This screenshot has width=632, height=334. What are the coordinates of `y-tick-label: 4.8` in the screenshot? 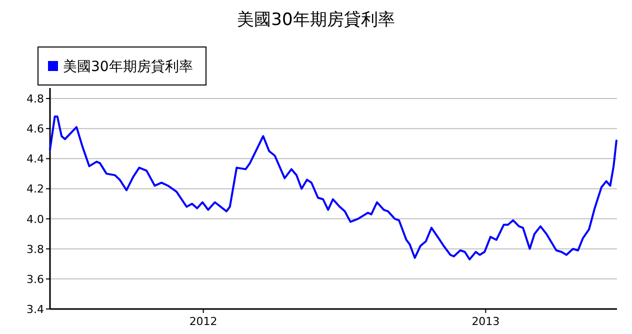 It's located at (35, 99).